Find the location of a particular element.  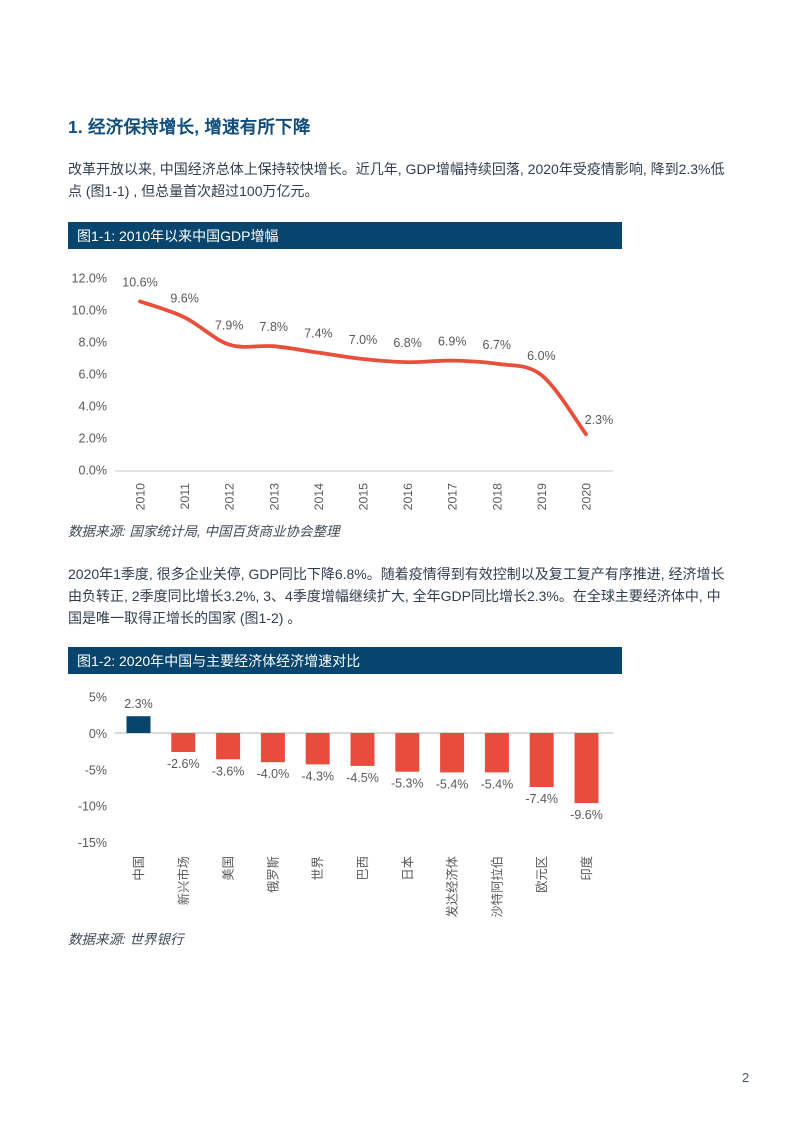

x-tick-label: 2019 is located at coordinates (542, 497).